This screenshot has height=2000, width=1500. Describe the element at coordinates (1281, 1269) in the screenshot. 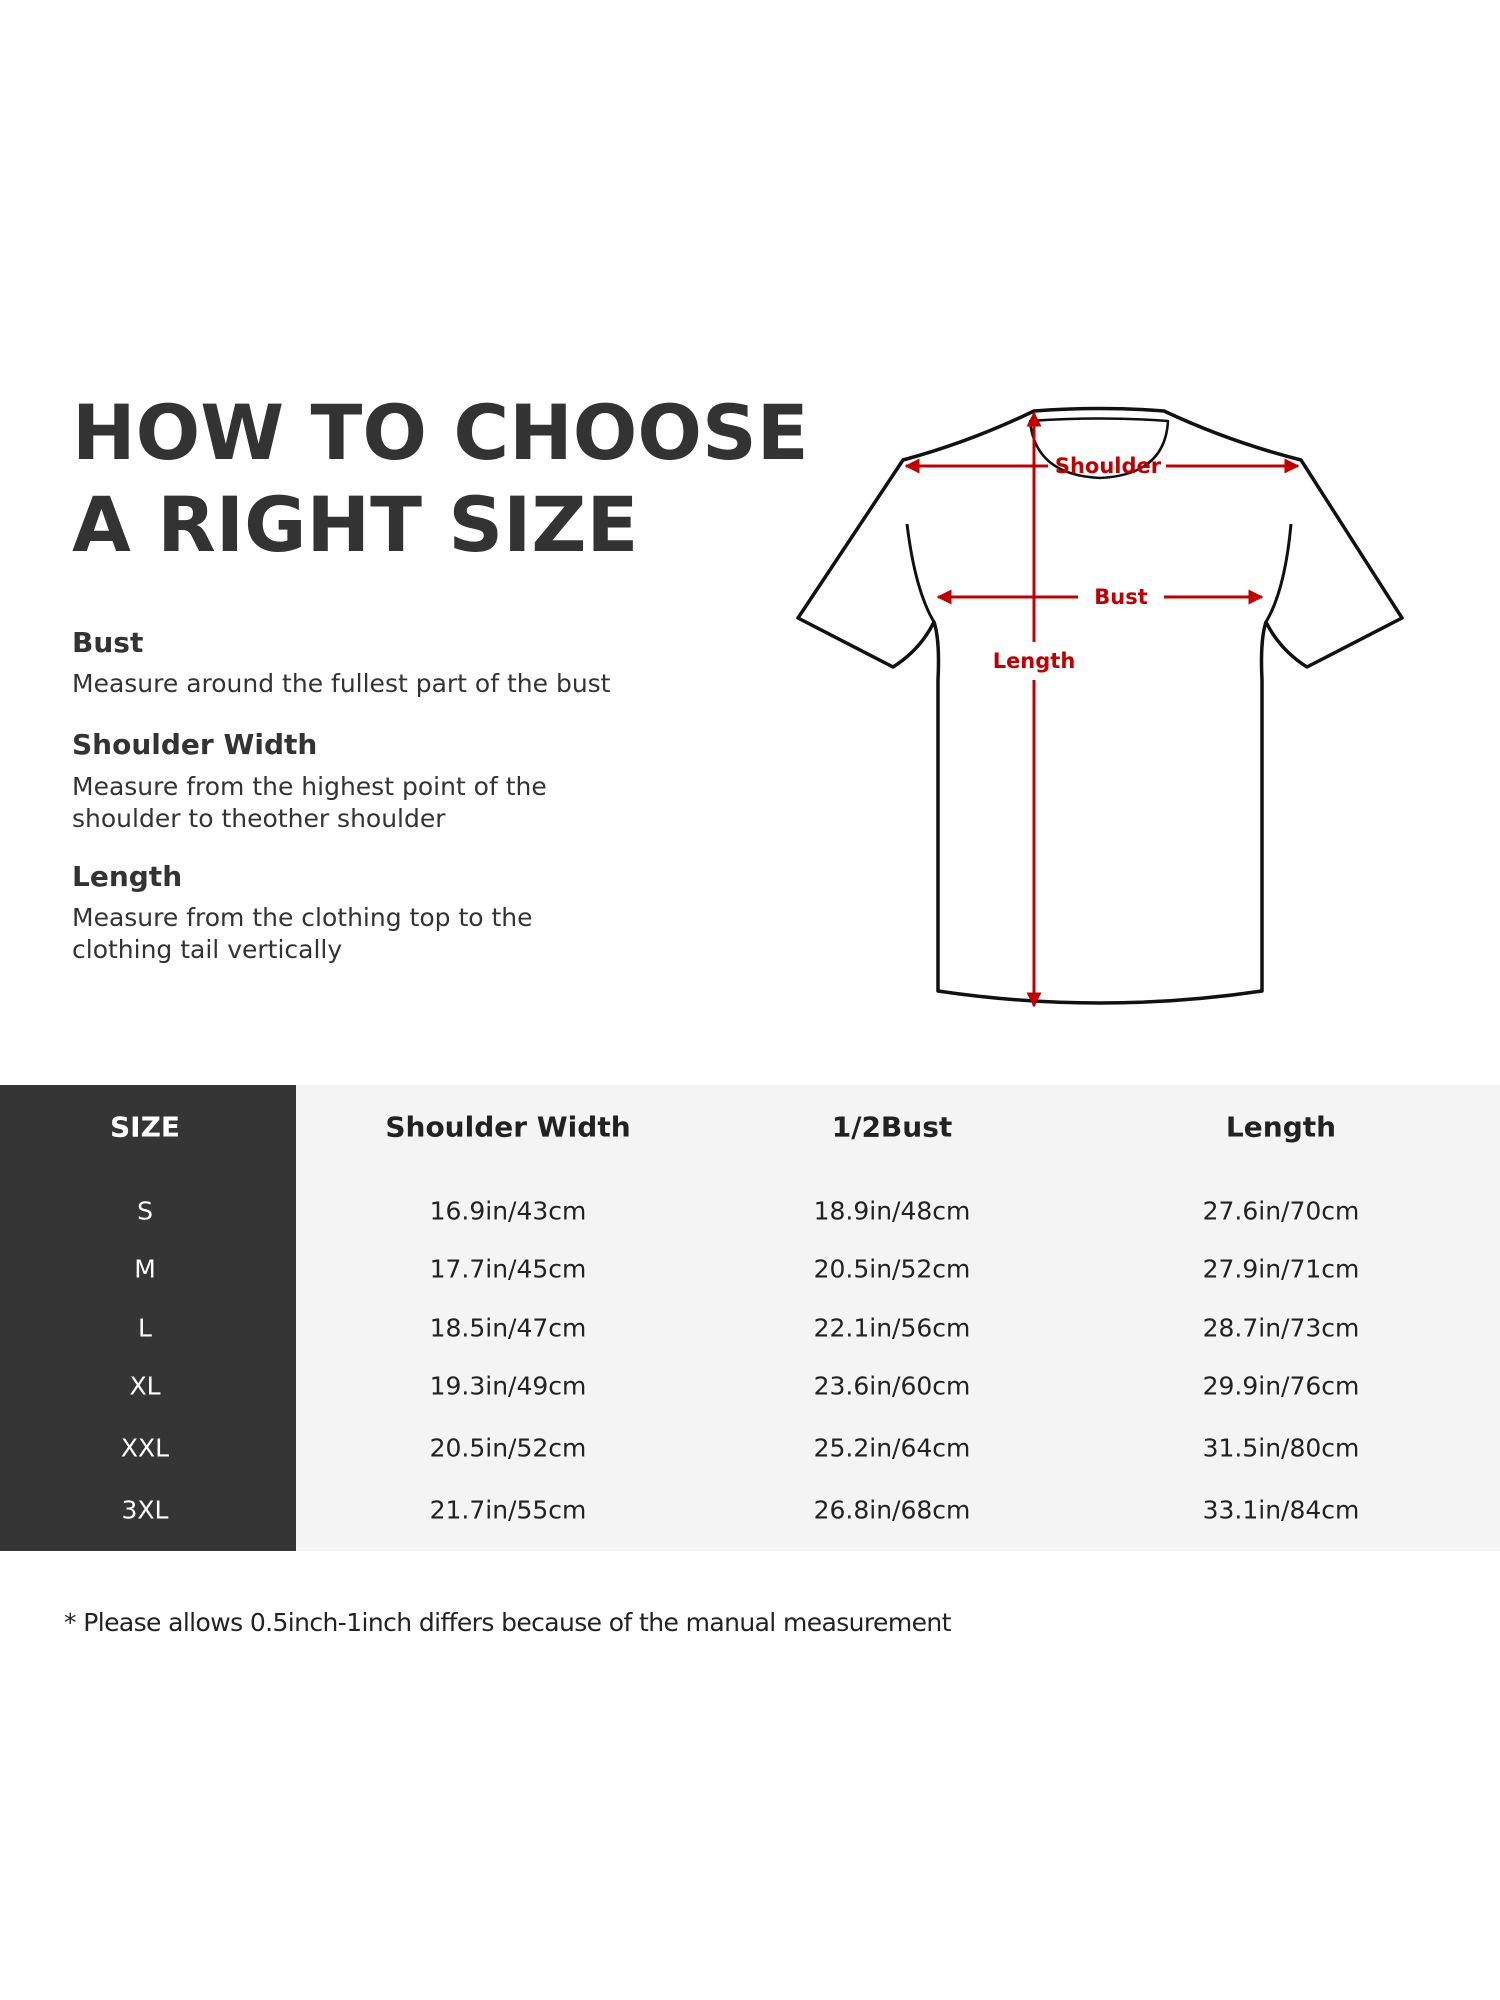

I see `table-cell-length: 27.9in/71cm` at that location.